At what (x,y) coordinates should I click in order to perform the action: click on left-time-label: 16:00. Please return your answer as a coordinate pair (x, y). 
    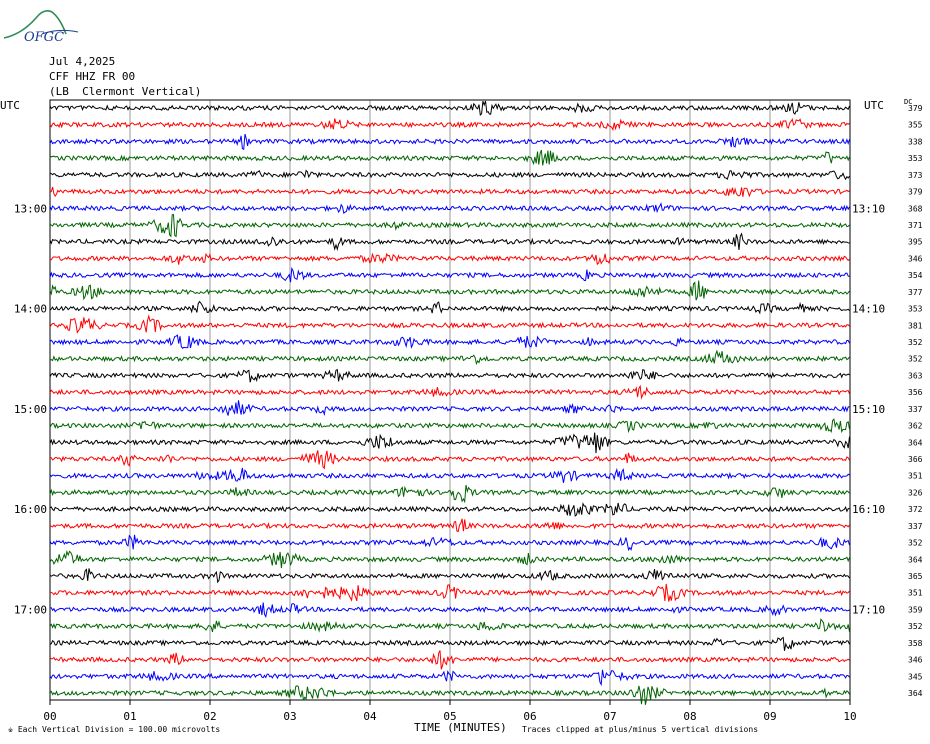
    Looking at the image, I should click on (30, 509).